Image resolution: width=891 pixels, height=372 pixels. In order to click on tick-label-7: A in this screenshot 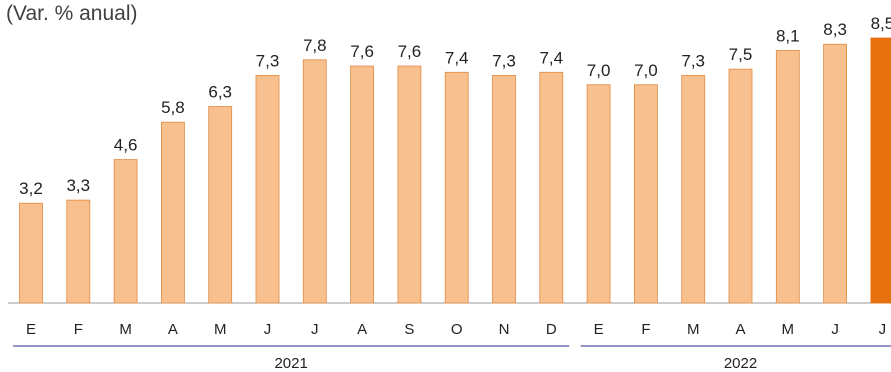, I will do `click(362, 329)`.